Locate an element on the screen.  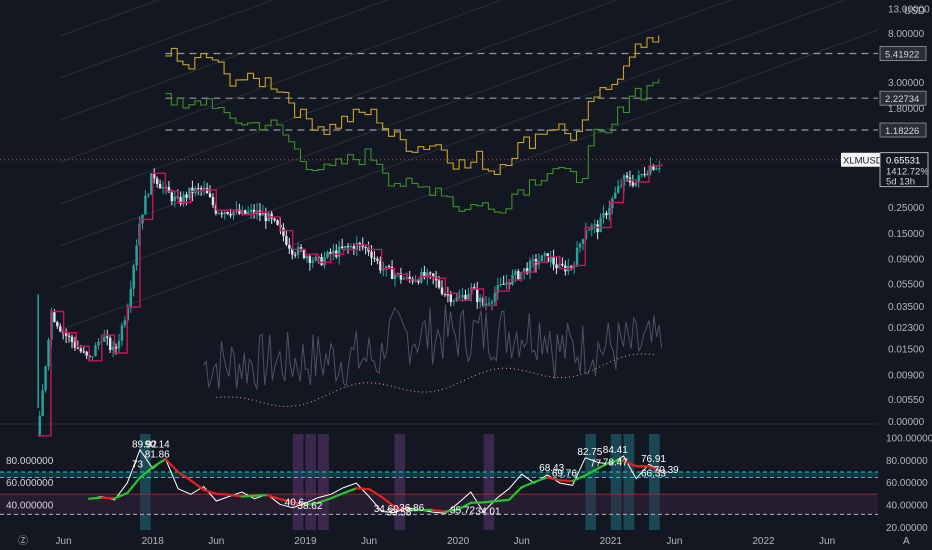
rsi-line is located at coordinates (375, 481).